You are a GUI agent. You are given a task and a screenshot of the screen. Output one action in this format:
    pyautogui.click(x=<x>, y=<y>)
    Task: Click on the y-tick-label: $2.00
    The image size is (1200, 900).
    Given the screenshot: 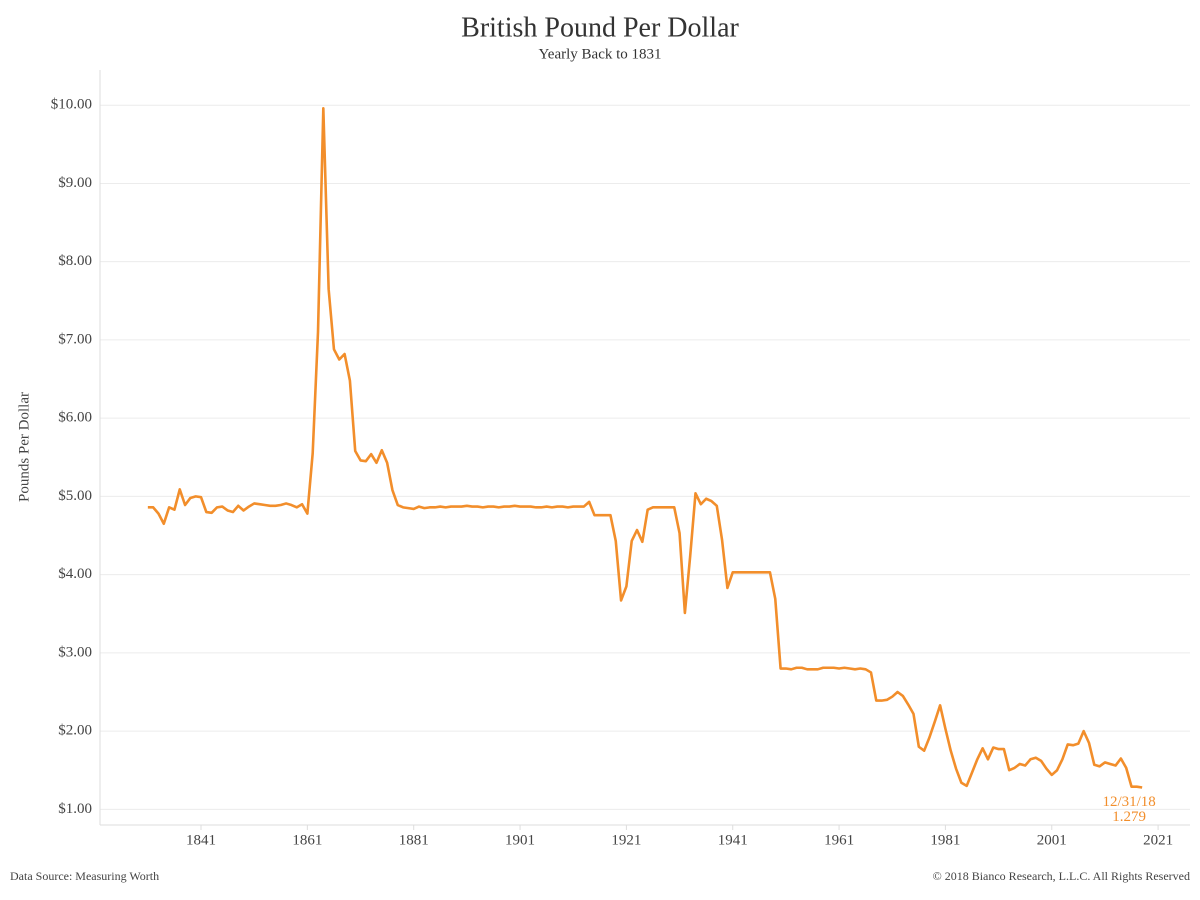 What is the action you would take?
    pyautogui.click(x=75, y=731)
    